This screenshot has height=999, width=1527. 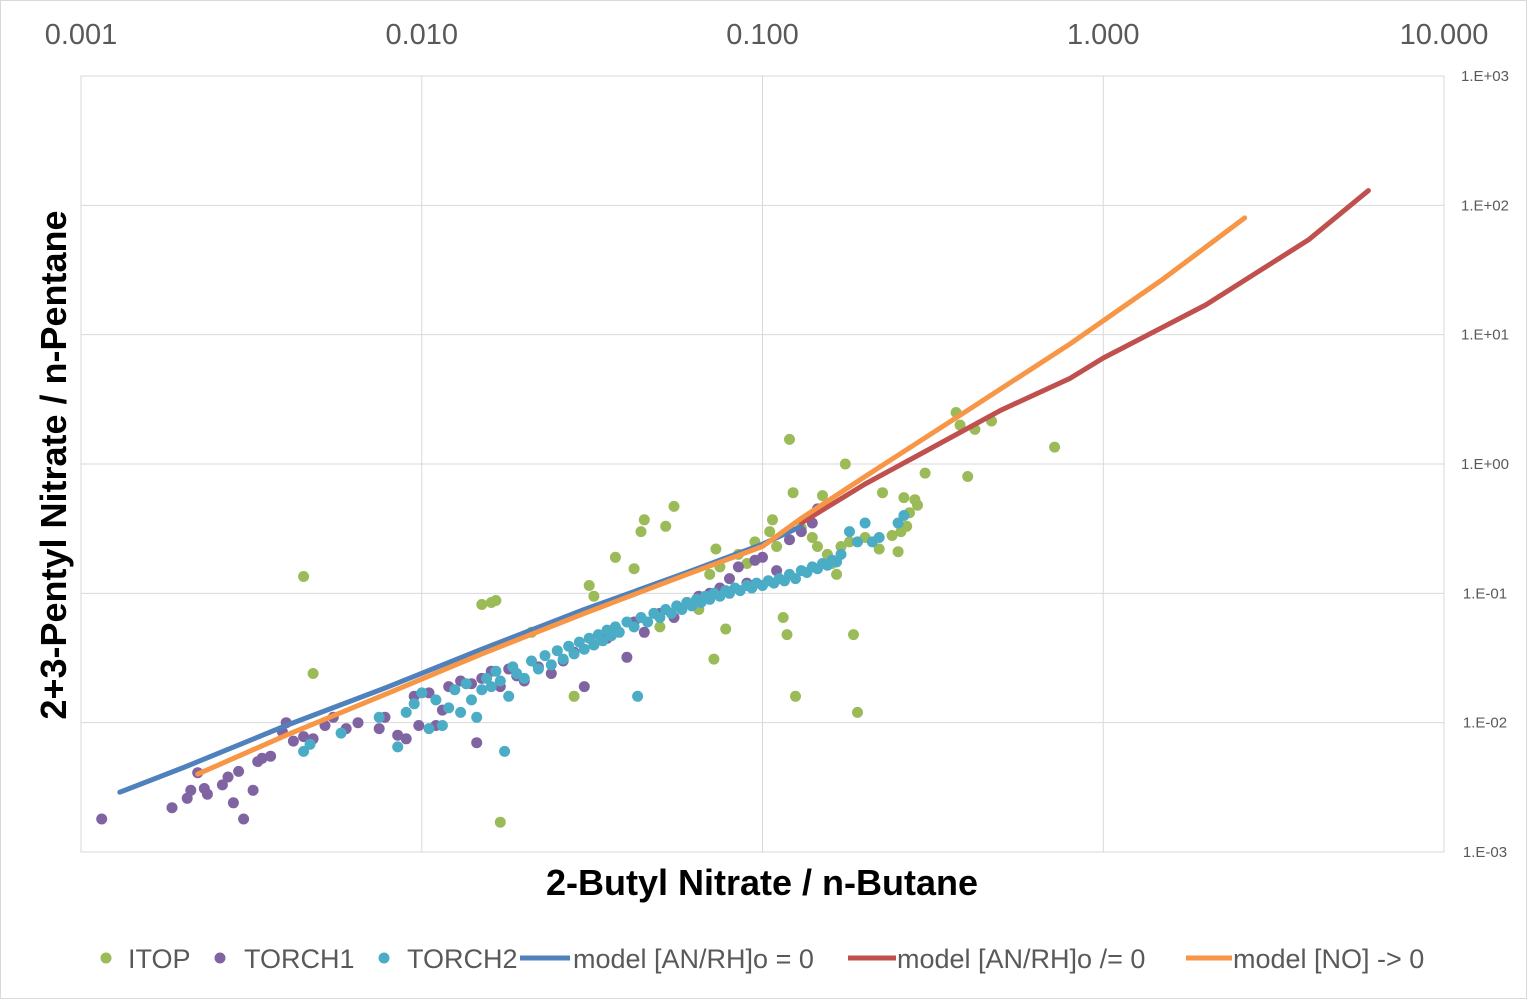 What do you see at coordinates (1485, 76) in the screenshot?
I see `y-tick-label: 1.E+03` at bounding box center [1485, 76].